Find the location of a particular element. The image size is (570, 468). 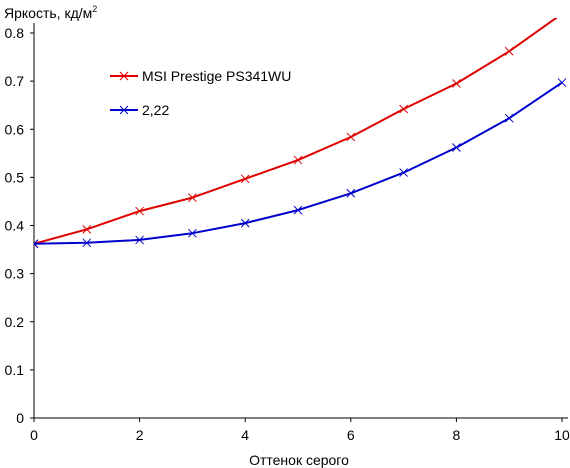

y-tick-label: 0 is located at coordinates (20, 418).